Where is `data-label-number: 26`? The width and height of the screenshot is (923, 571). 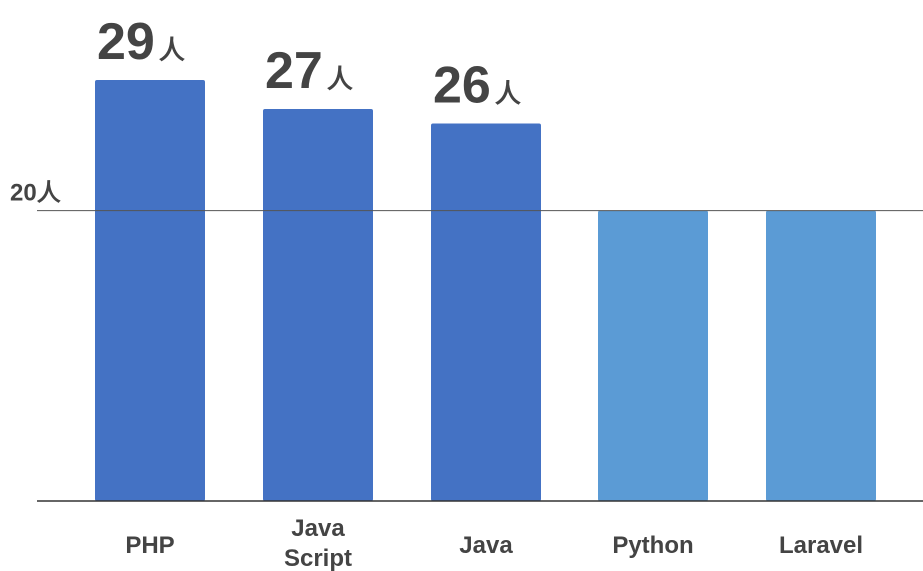 data-label-number: 26 is located at coordinates (462, 86).